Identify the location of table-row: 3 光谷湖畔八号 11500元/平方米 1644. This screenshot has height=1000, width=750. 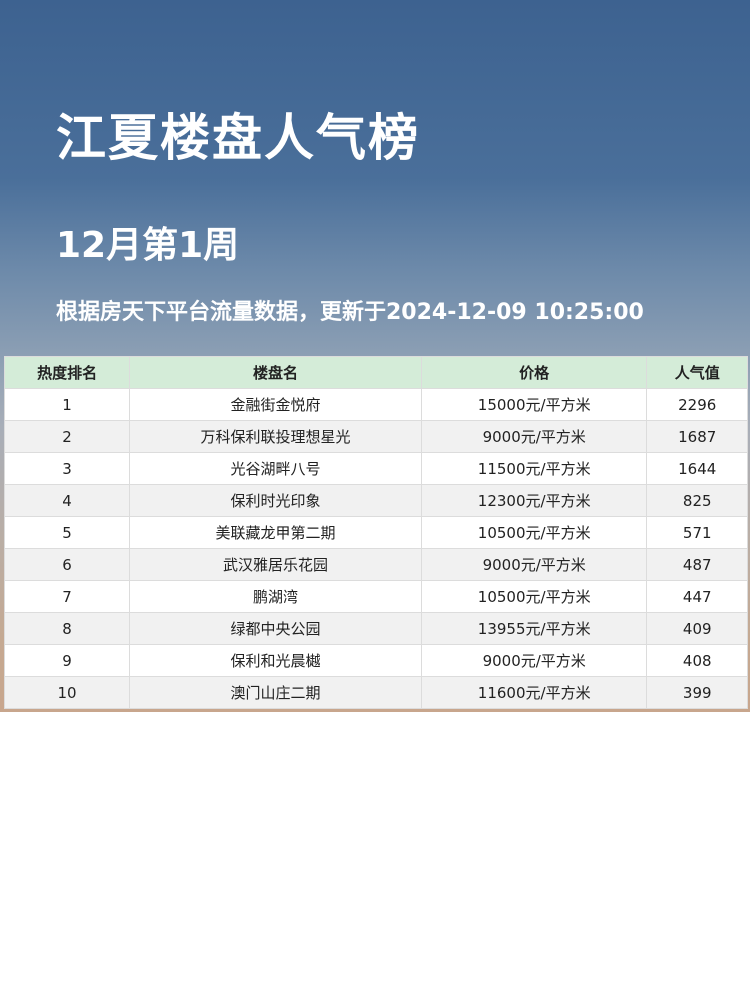
(375, 468).